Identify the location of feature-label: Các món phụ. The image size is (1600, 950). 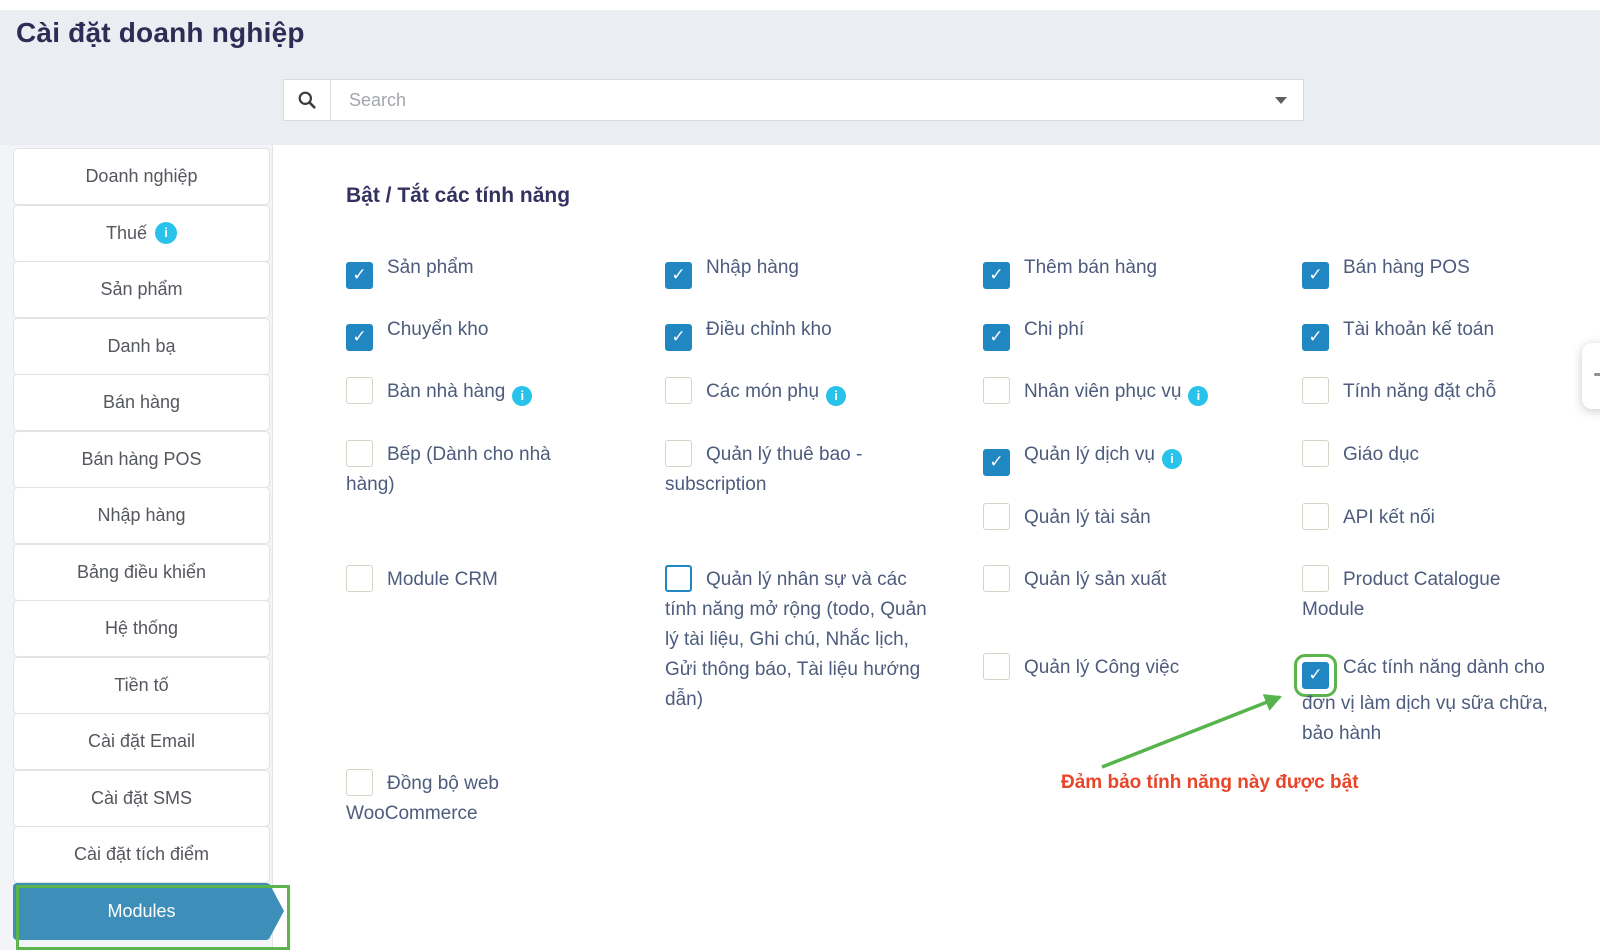
(763, 391).